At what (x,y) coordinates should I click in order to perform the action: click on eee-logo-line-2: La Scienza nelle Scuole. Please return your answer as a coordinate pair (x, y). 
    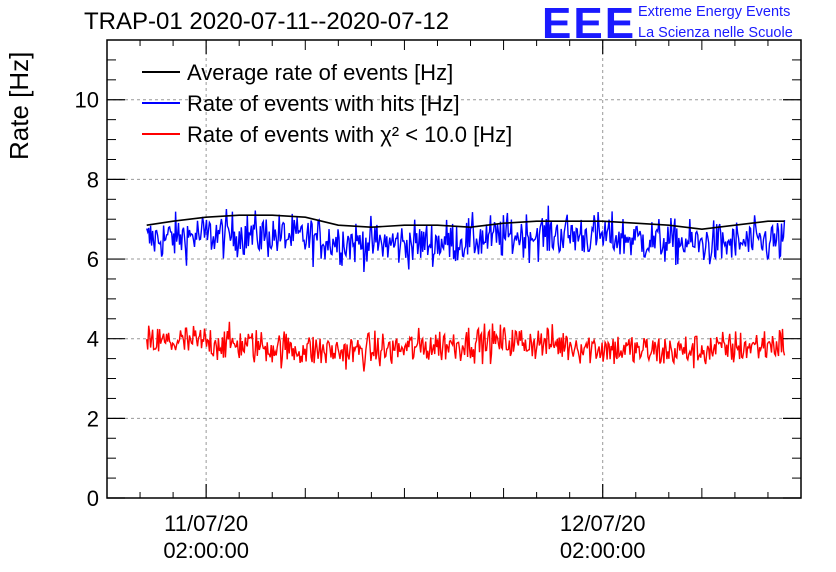
    Looking at the image, I should click on (715, 33).